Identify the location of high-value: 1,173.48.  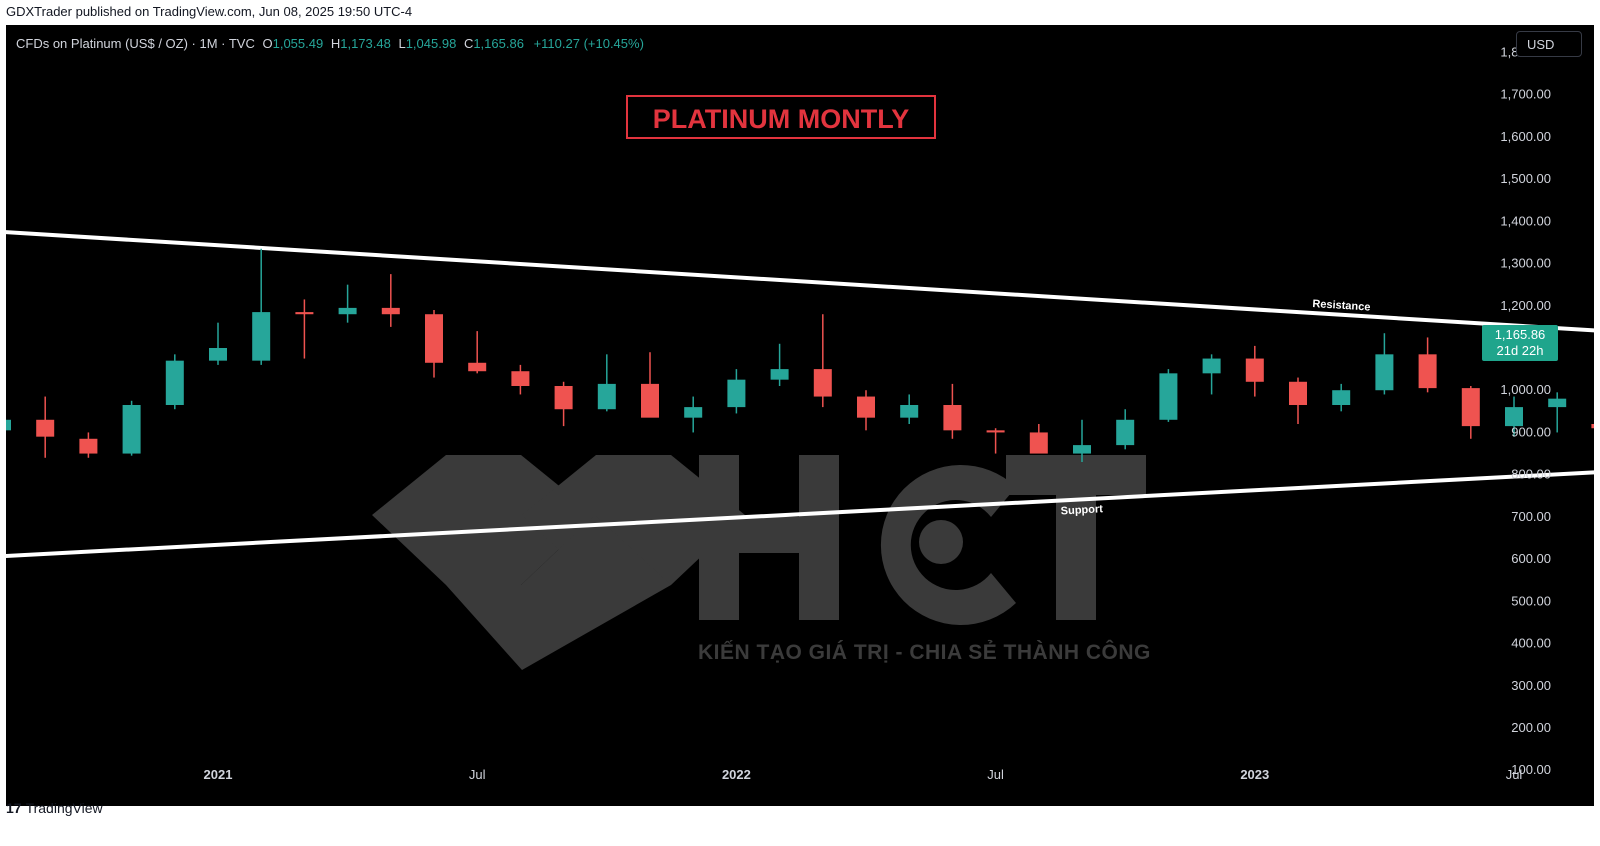
(365, 43).